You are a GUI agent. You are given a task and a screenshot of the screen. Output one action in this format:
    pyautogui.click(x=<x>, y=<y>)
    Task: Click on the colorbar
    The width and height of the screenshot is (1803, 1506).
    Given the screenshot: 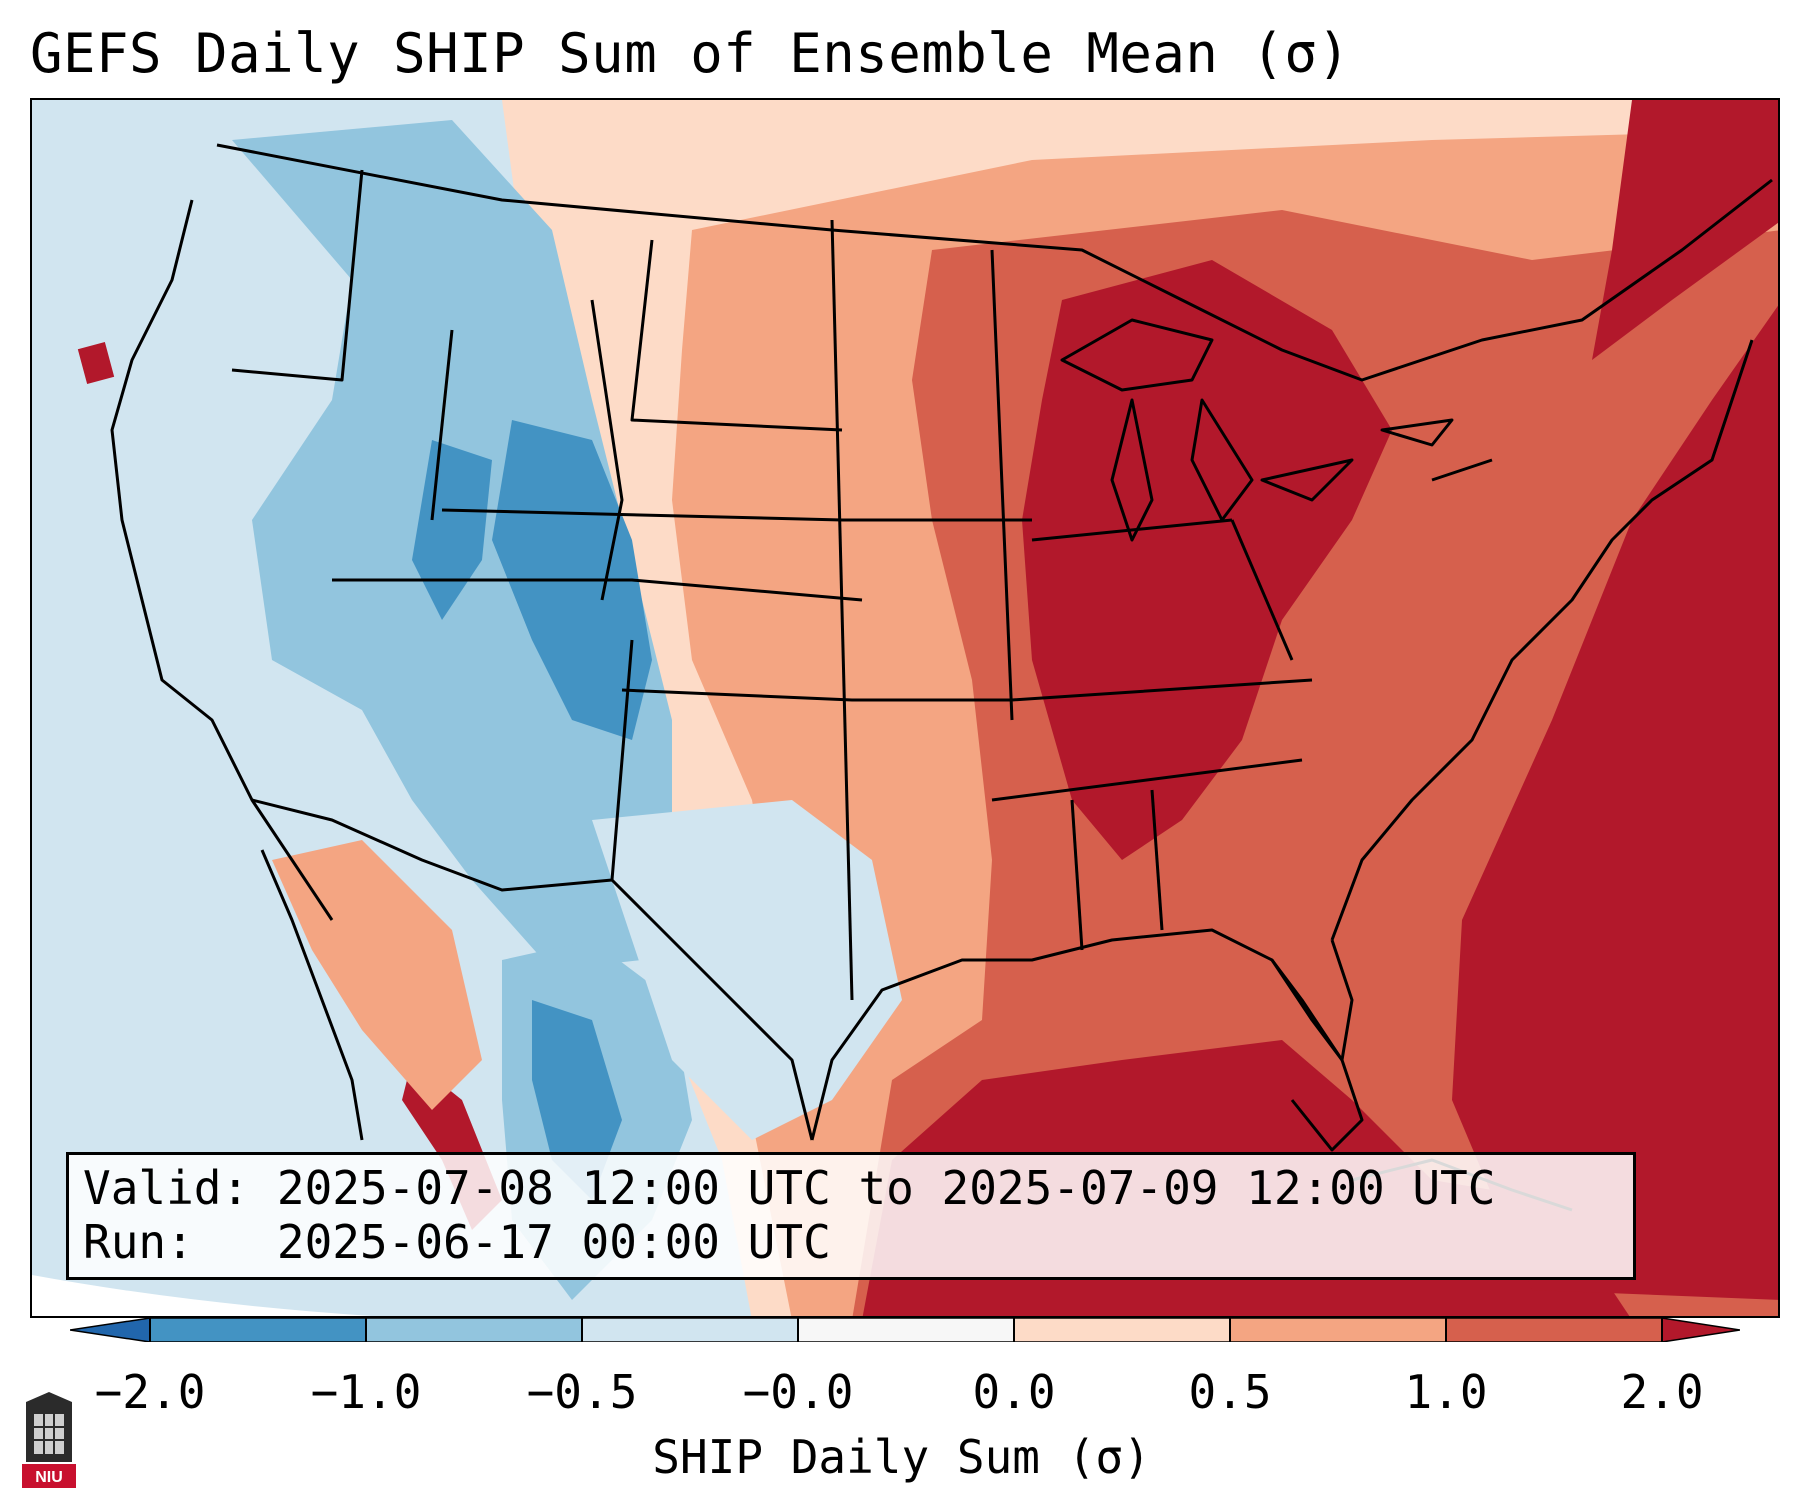 What is the action you would take?
    pyautogui.click(x=905, y=1330)
    